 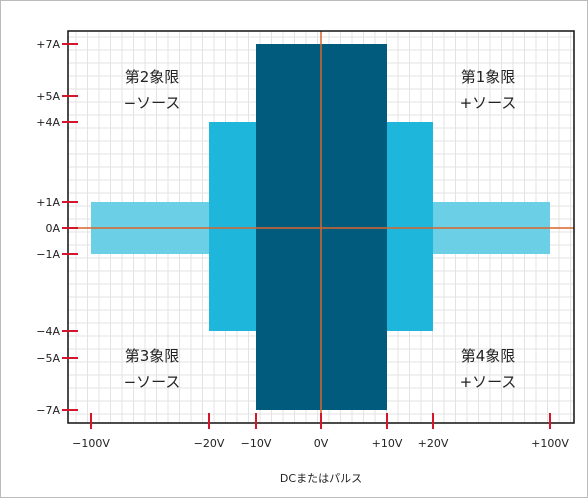 I want to click on x-tick-labels: −100V −20V −10V 0V +10V +20V +100V, so click(x=320, y=443).